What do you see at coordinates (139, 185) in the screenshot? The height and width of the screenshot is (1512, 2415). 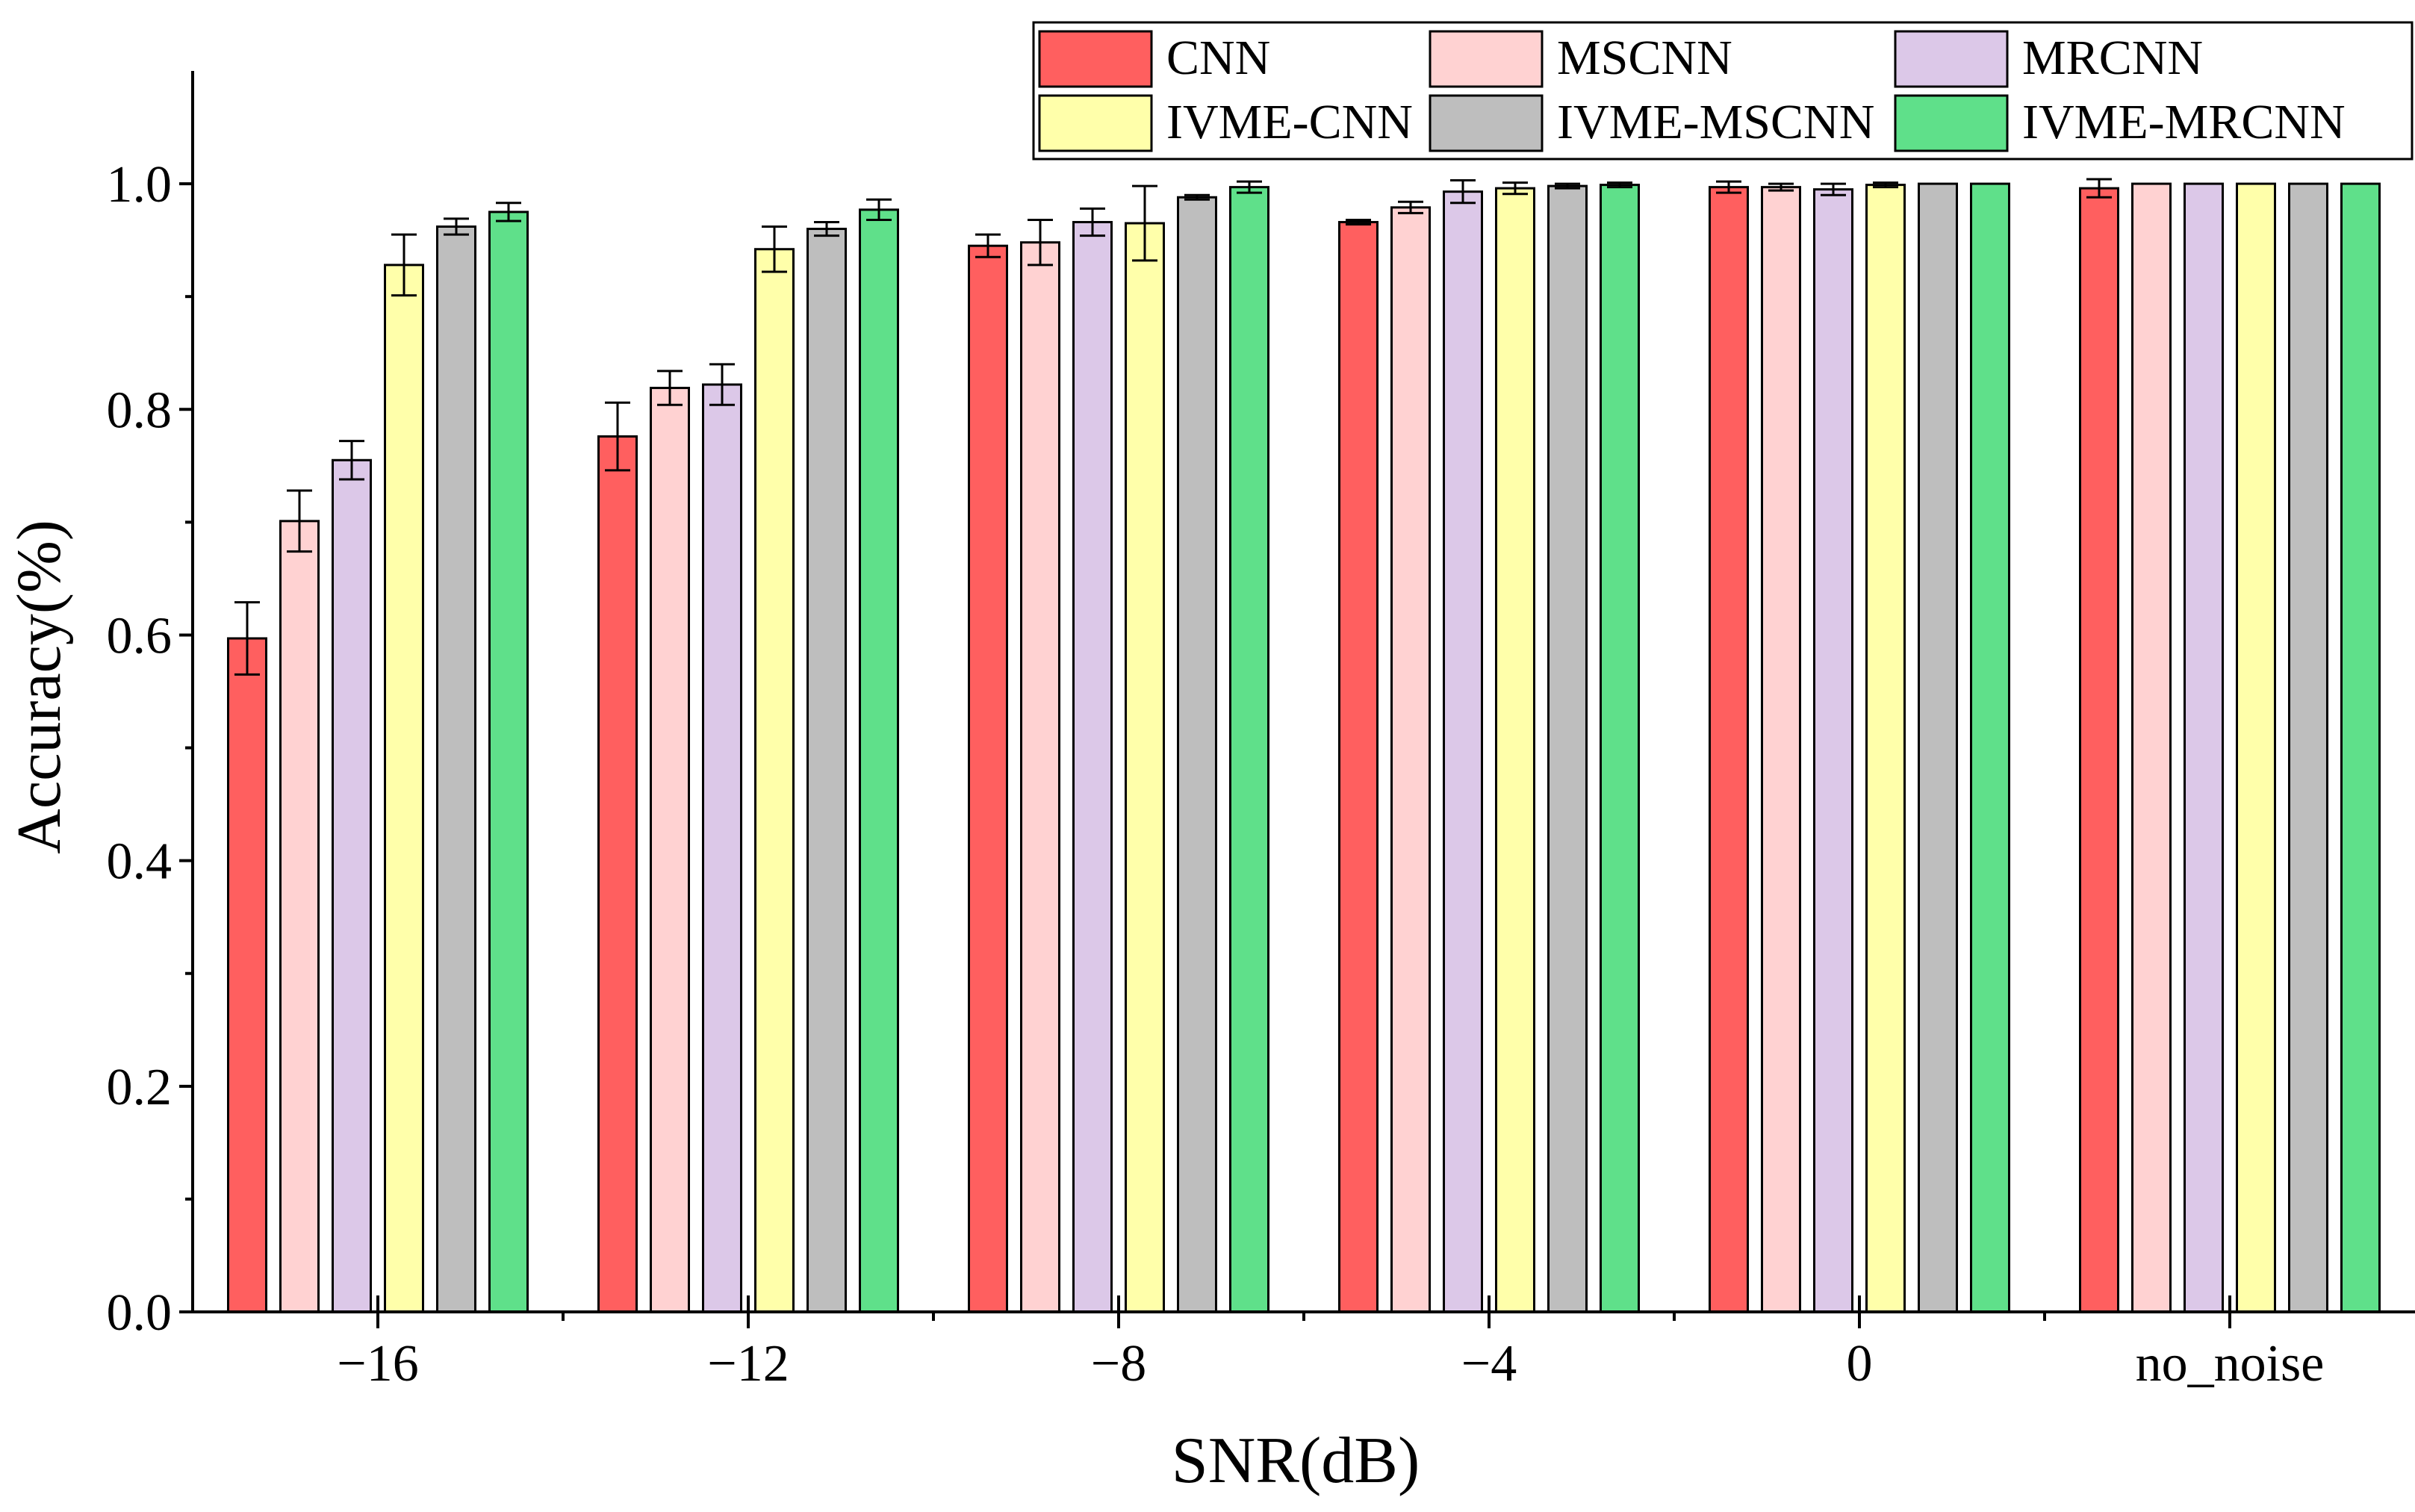 I see `y-tick-label: 1.0` at bounding box center [139, 185].